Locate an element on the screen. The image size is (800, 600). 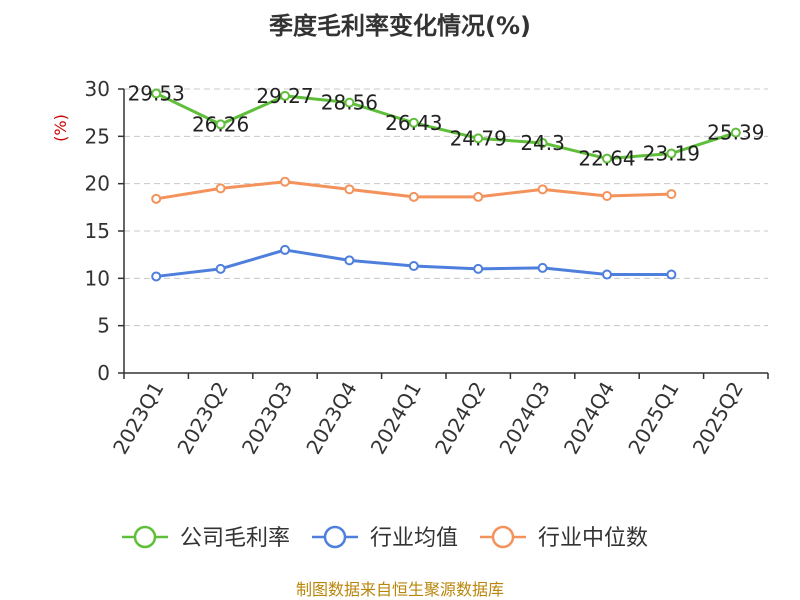
data-label: 23.19 is located at coordinates (671, 153).